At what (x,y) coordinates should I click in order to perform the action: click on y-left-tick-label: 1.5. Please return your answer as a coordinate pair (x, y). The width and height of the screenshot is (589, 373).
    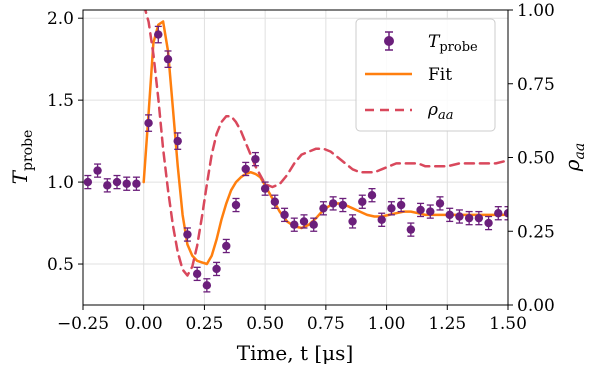
    Looking at the image, I should click on (60, 101).